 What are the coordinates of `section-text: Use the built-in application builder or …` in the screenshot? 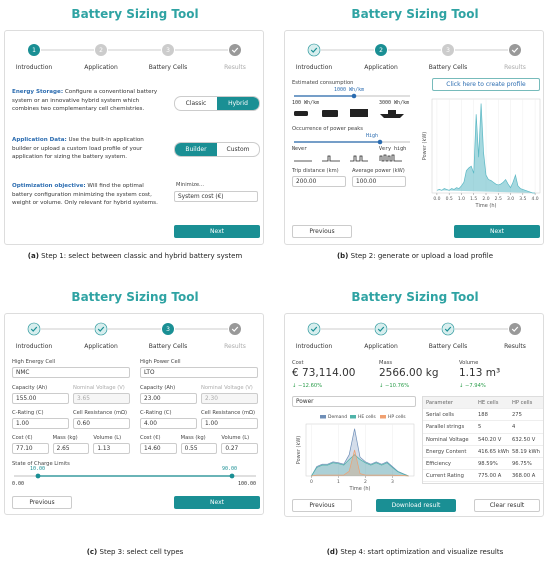 It's located at (78, 148).